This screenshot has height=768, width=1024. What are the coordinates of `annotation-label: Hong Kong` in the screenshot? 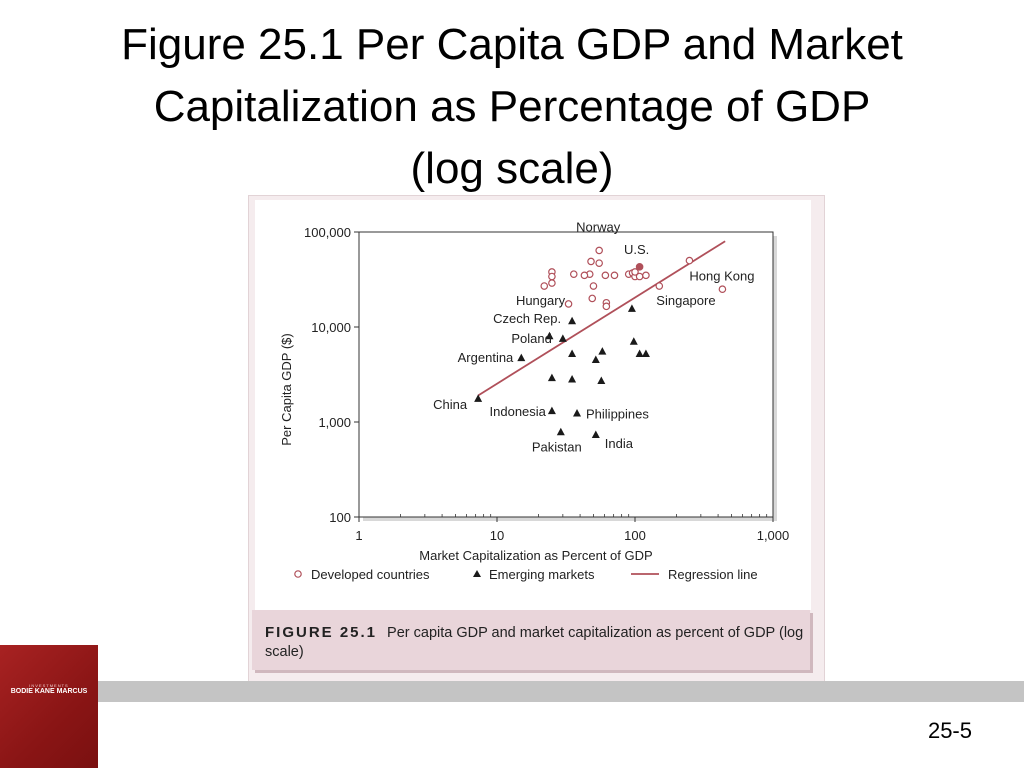 It's located at (721, 276).